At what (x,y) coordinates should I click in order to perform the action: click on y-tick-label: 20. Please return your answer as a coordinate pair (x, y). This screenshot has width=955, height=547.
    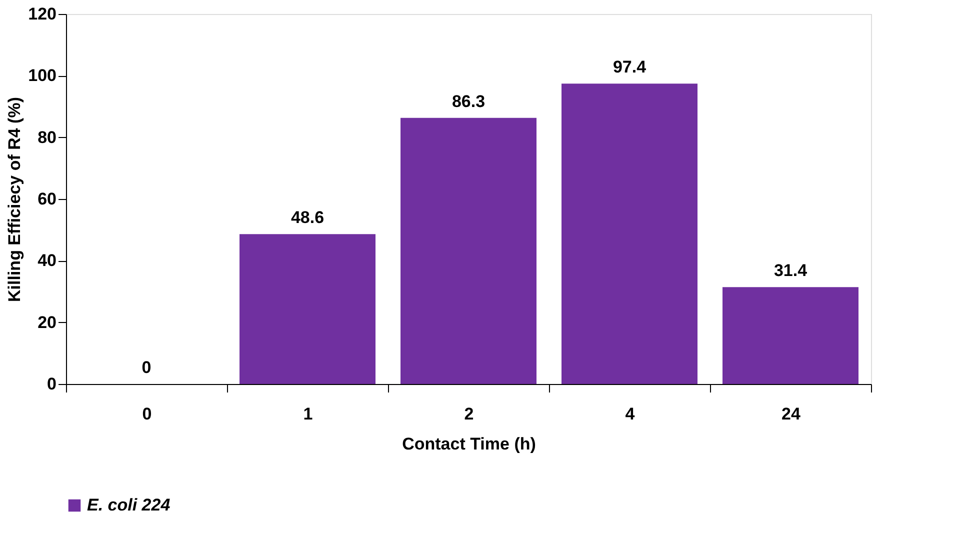
    Looking at the image, I should click on (47, 322).